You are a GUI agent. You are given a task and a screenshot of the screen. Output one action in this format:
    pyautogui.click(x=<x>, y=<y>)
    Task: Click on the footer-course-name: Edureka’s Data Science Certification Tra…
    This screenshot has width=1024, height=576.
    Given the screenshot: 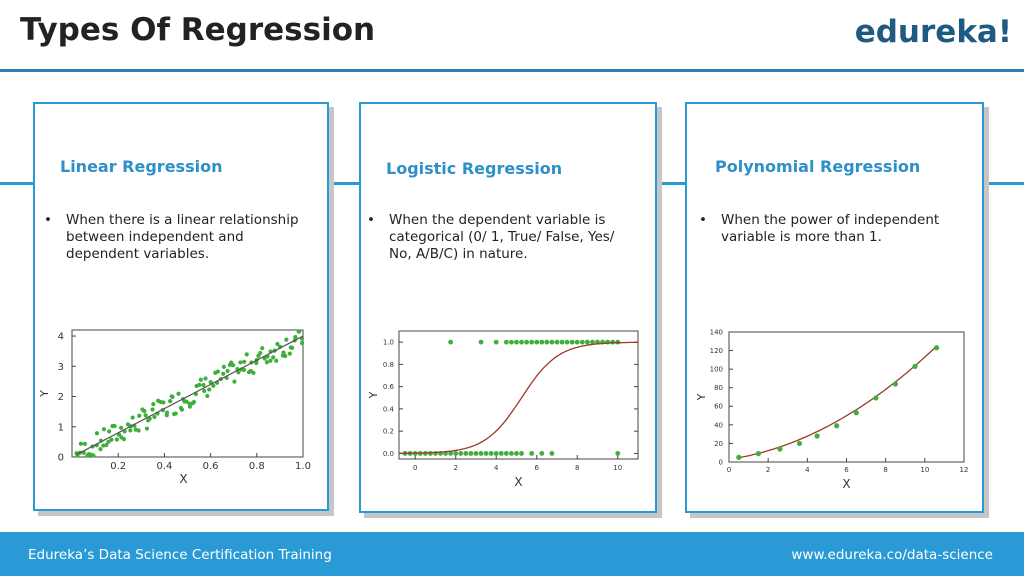 What is the action you would take?
    pyautogui.click(x=180, y=555)
    